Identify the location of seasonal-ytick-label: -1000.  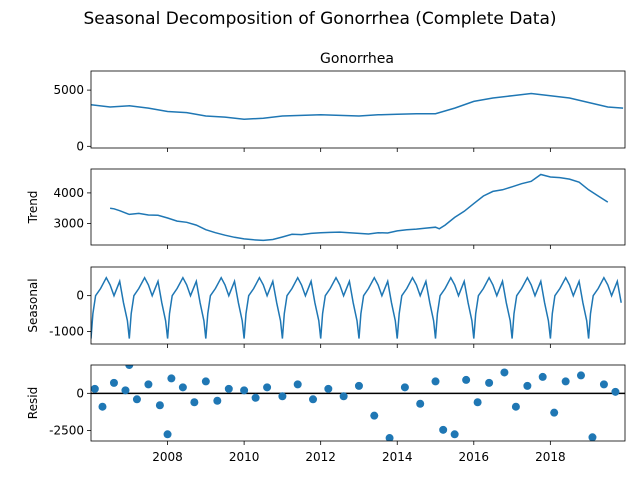
(66, 331).